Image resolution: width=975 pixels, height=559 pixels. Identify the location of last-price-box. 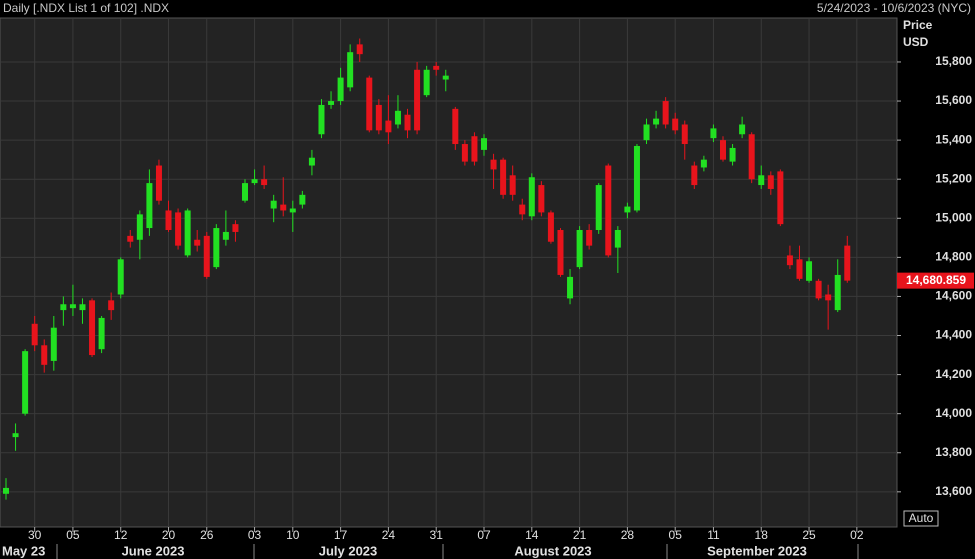
(935, 280).